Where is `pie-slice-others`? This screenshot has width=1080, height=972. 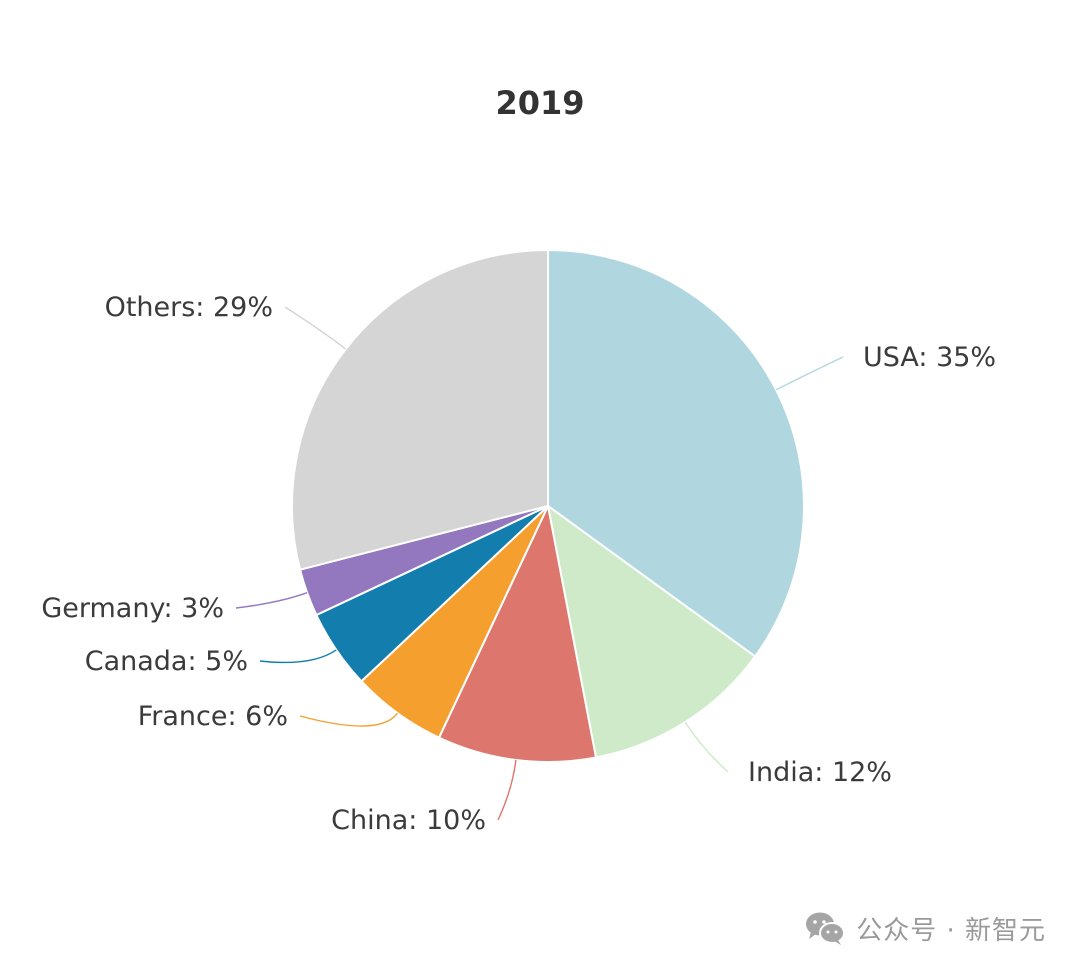 pie-slice-others is located at coordinates (420, 409).